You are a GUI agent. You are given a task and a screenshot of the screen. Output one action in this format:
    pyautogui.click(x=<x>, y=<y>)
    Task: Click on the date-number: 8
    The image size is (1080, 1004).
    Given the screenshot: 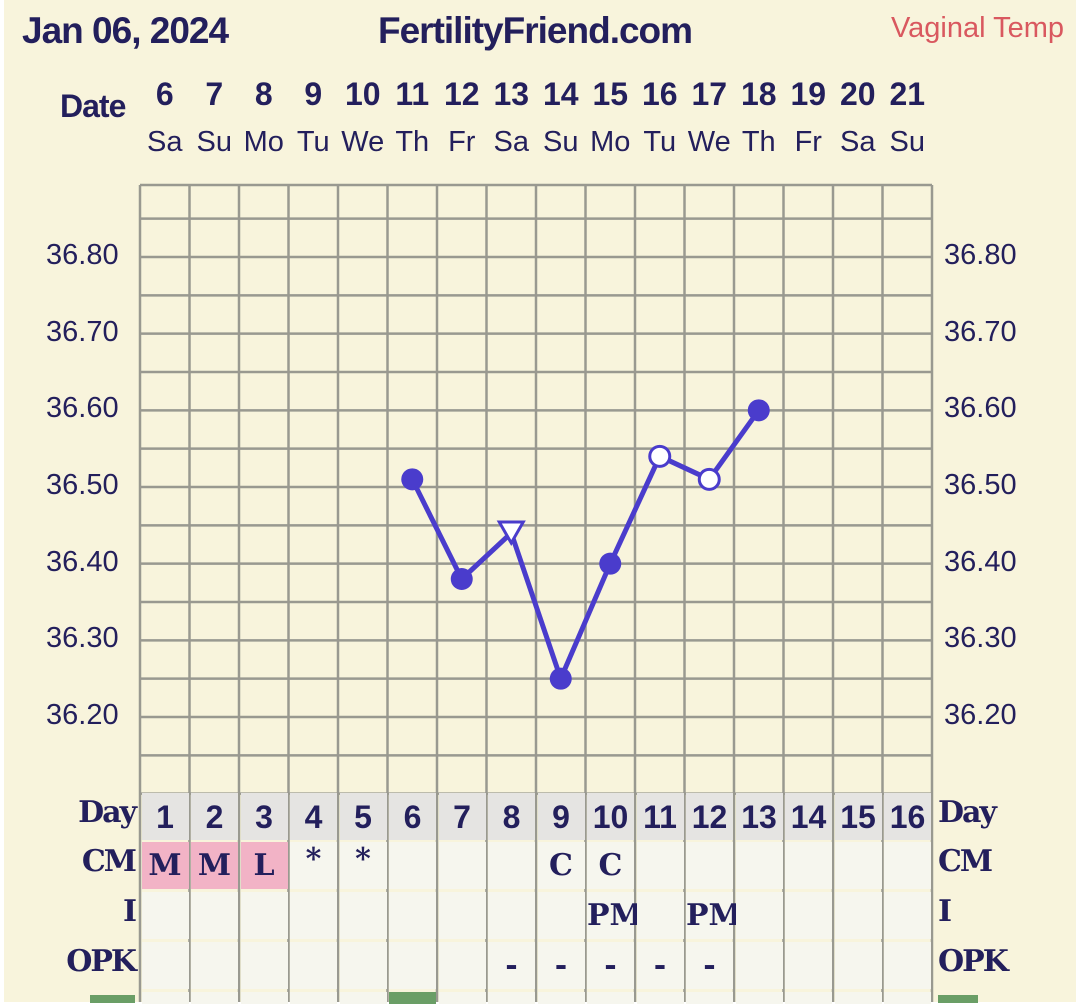 What is the action you would take?
    pyautogui.click(x=263, y=94)
    